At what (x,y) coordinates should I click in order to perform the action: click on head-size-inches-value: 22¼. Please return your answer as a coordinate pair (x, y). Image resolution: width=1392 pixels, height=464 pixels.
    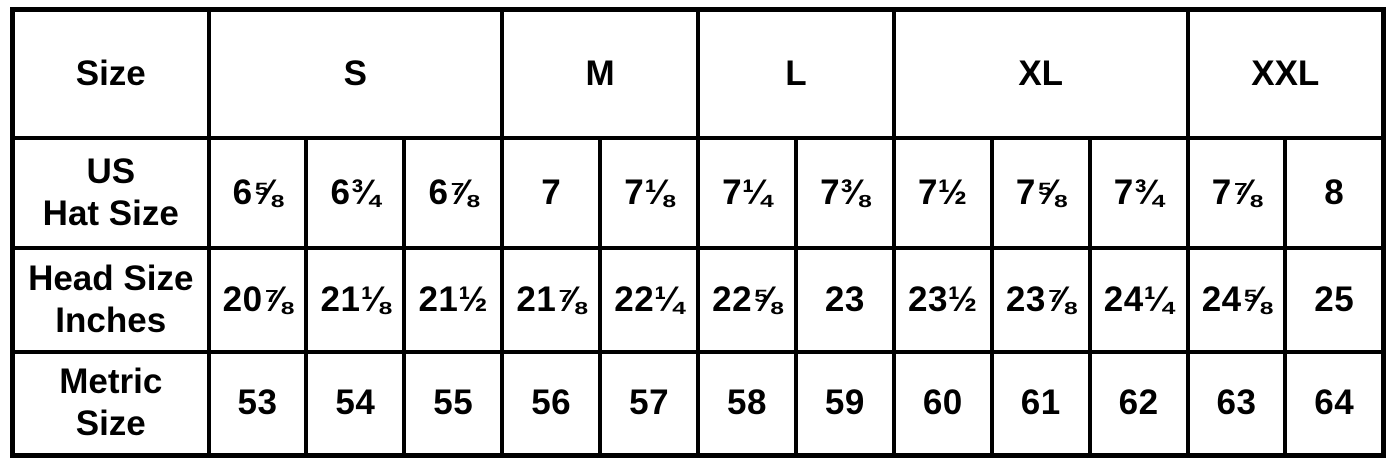
    Looking at the image, I should click on (649, 299).